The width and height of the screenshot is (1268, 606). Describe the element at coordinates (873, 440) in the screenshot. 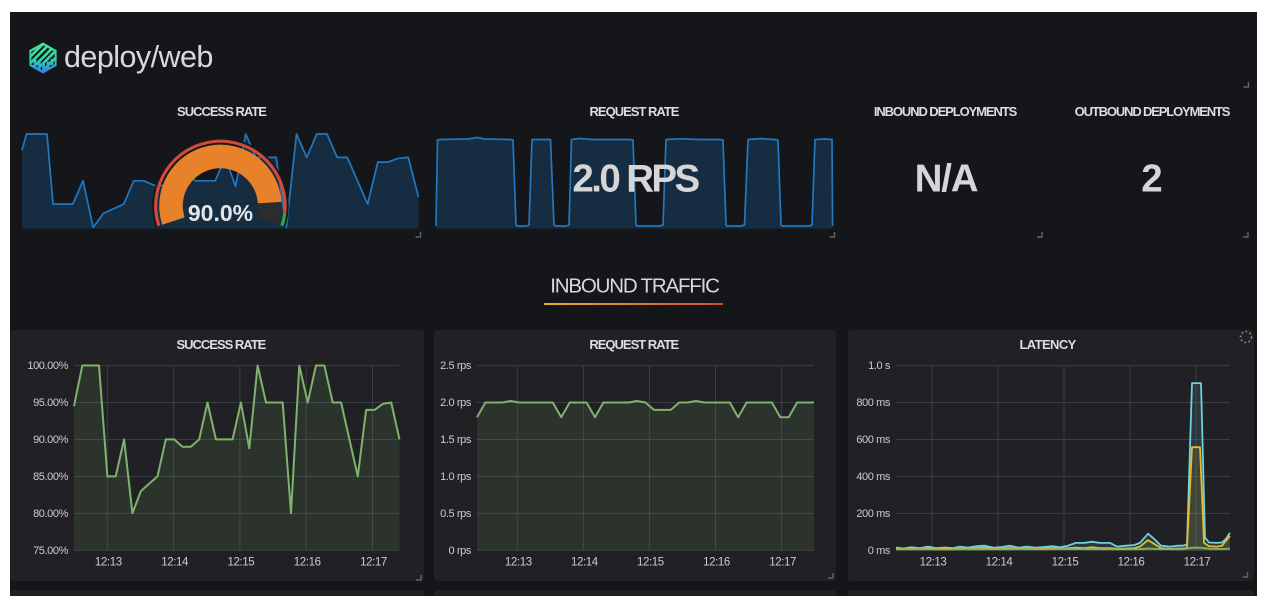

I see `svg-text: 600 ms` at that location.